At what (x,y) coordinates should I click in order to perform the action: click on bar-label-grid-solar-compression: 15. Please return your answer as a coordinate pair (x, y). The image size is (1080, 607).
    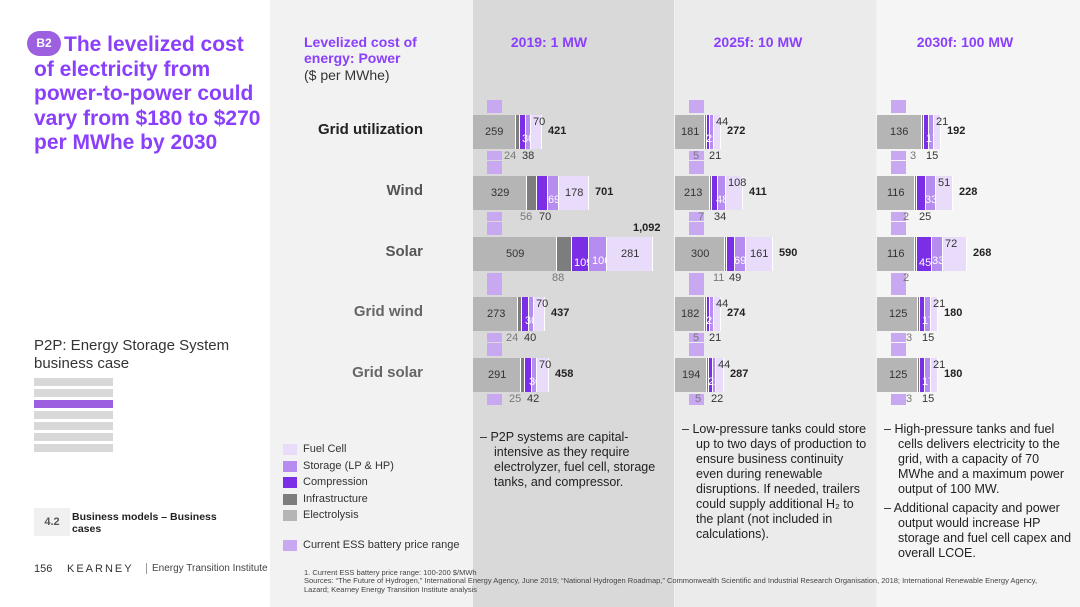
    Looking at the image, I should click on (928, 399).